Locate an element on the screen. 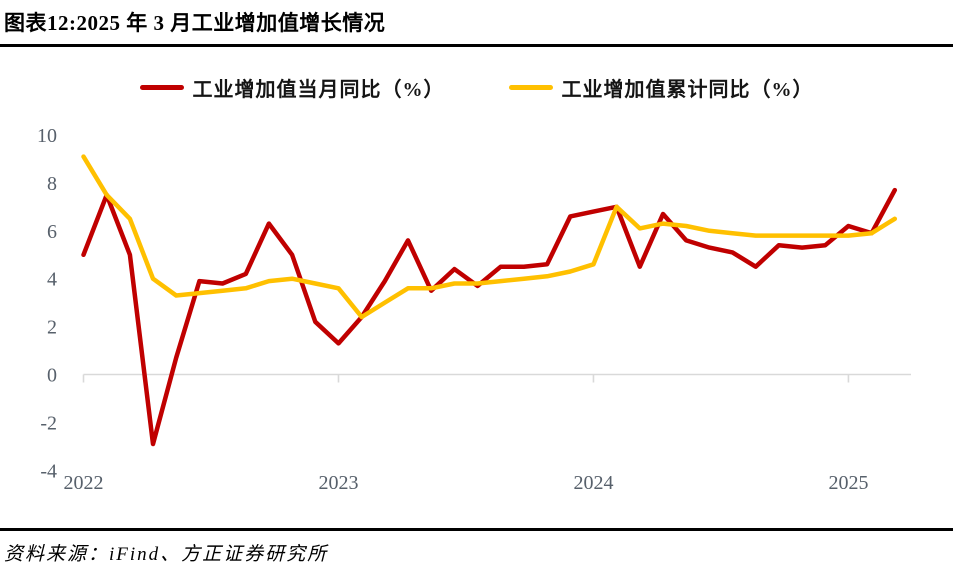 The height and width of the screenshot is (576, 953). legend-item-cumulative-yoy: 工业增加值累计同比（%） is located at coordinates (661, 87).